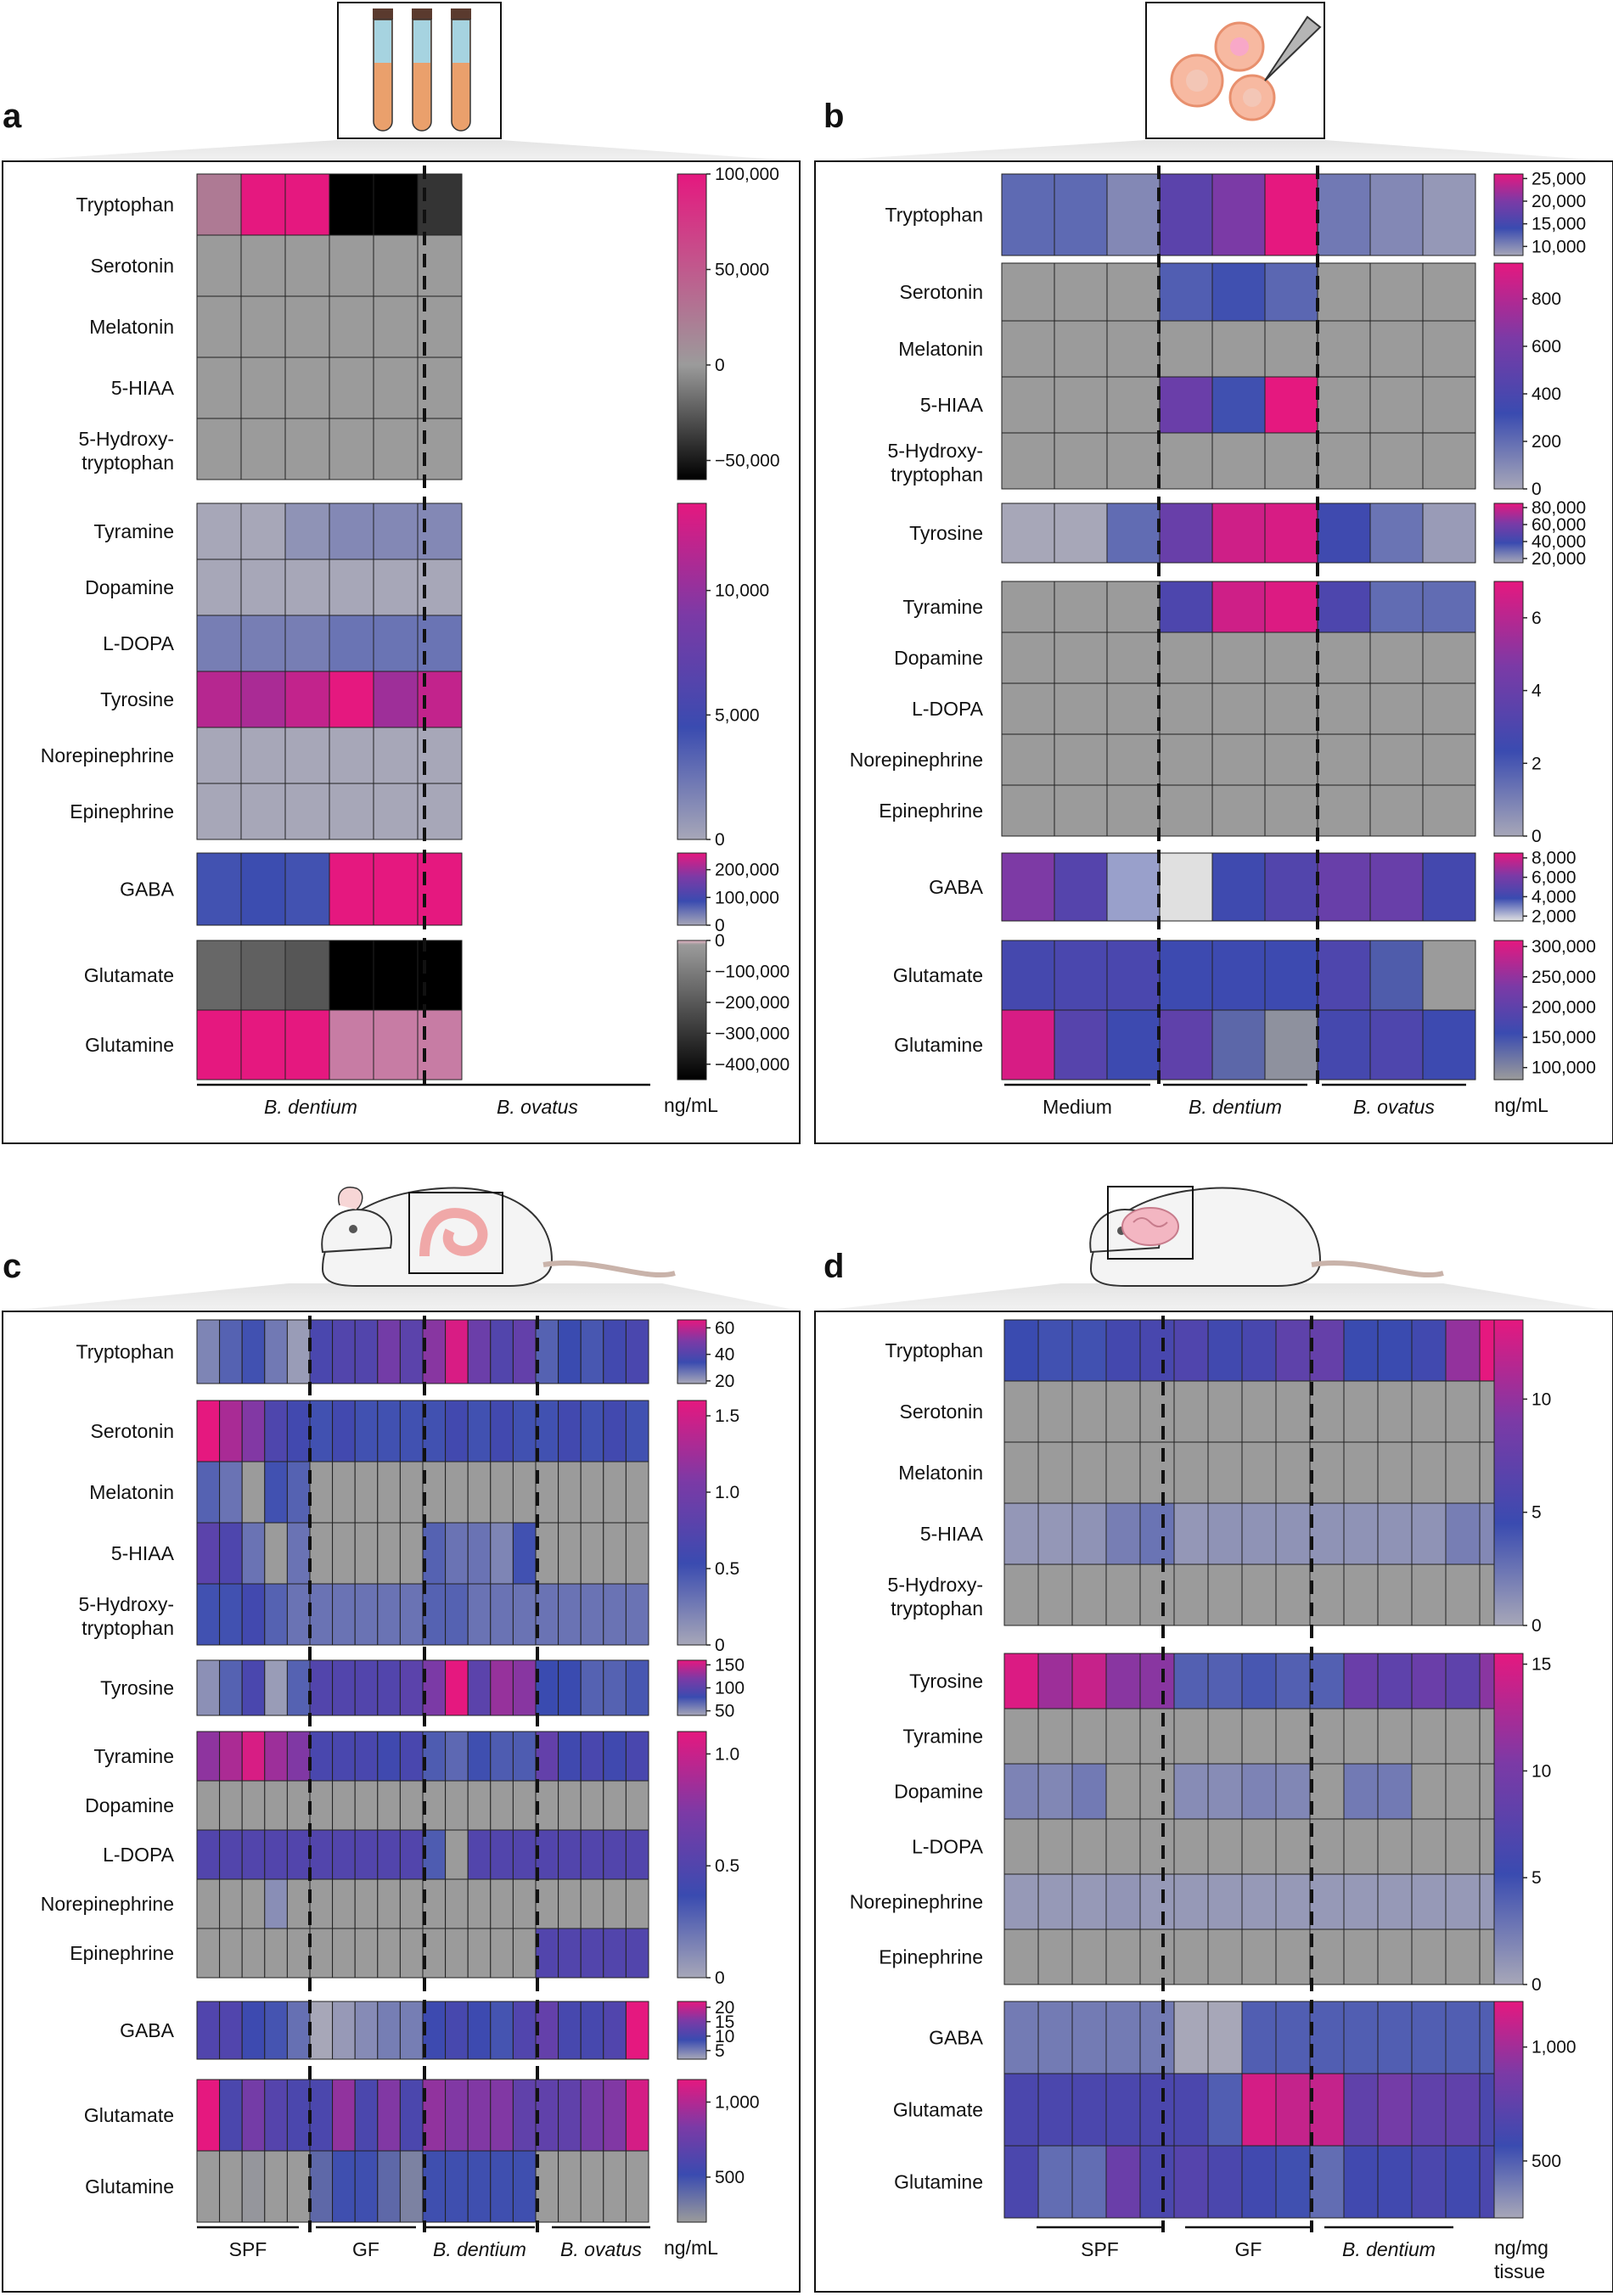 This screenshot has height=2296, width=1613. Describe the element at coordinates (752, 1065) in the screenshot. I see `colorbar-tick-label: −400,000` at that location.